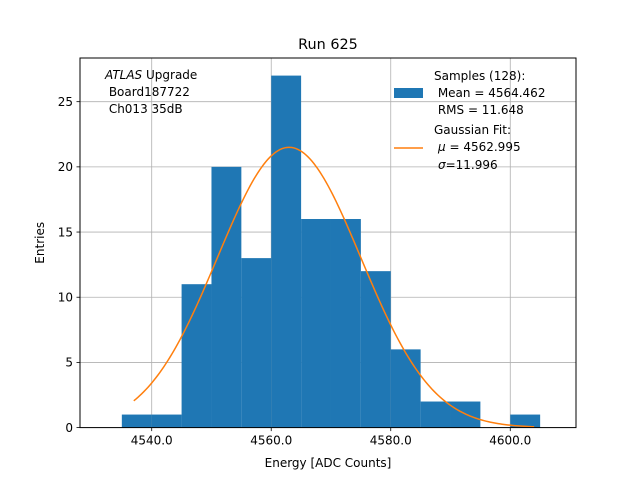  Describe the element at coordinates (152, 441) in the screenshot. I see `x-tick-label: 4540.0` at that location.